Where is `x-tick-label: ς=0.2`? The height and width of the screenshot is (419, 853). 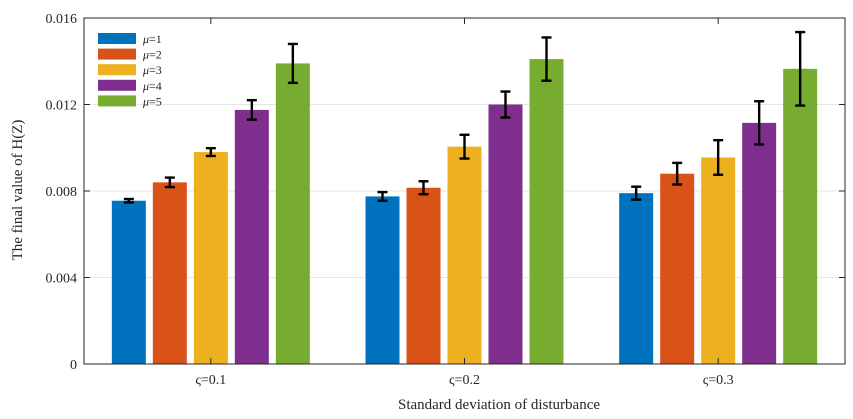 x-tick-label: ς=0.2 is located at coordinates (464, 380).